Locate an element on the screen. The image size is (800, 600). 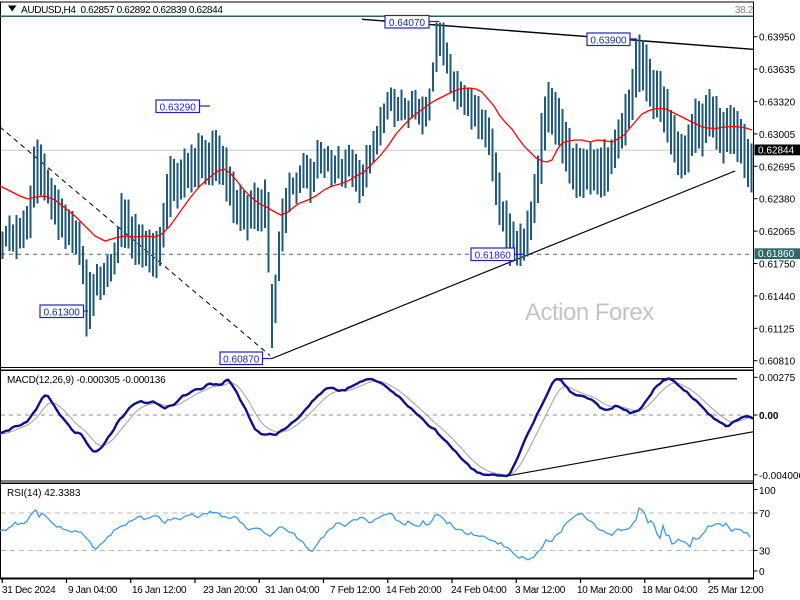
svg-text: 0.63005 is located at coordinates (777, 135).